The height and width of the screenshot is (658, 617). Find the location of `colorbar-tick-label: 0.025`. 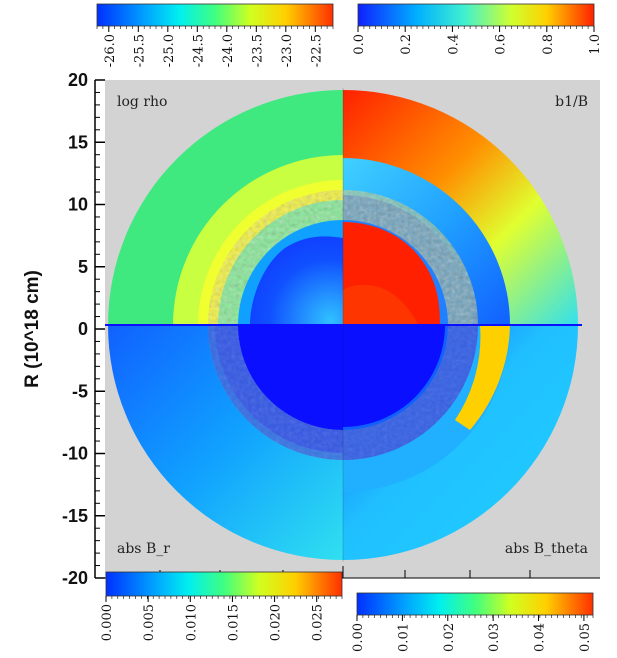

colorbar-tick-label: 0.025 is located at coordinates (318, 622).